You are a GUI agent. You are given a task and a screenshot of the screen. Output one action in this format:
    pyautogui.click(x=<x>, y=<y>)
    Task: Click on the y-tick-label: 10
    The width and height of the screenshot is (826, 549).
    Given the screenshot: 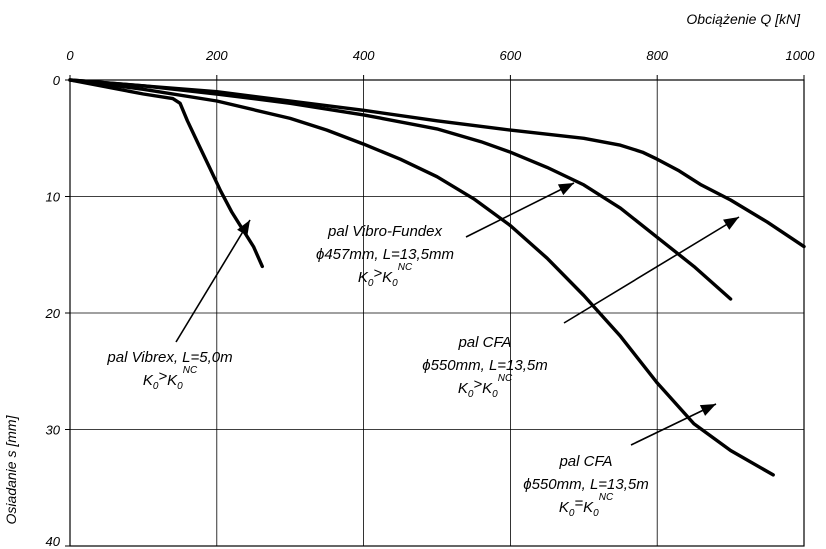 What is the action you would take?
    pyautogui.click(x=53, y=197)
    